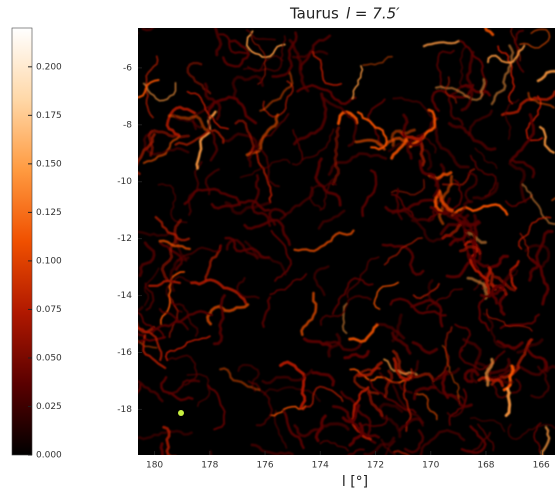 The height and width of the screenshot is (497, 555). I want to click on y-tick-label: -8, so click(127, 125).